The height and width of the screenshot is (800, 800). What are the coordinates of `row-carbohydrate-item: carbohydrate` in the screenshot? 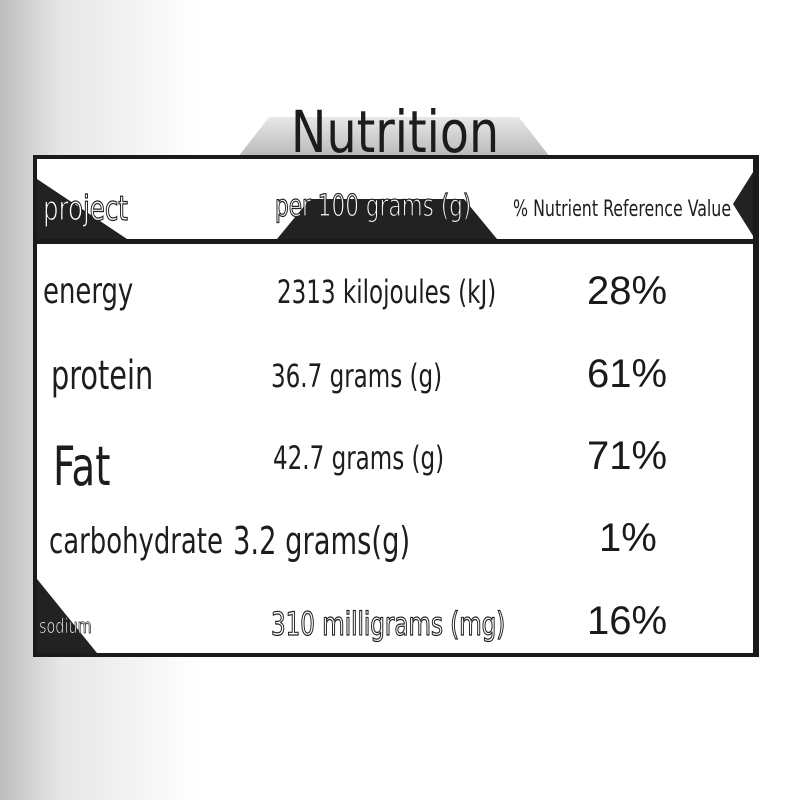 It's located at (136, 541).